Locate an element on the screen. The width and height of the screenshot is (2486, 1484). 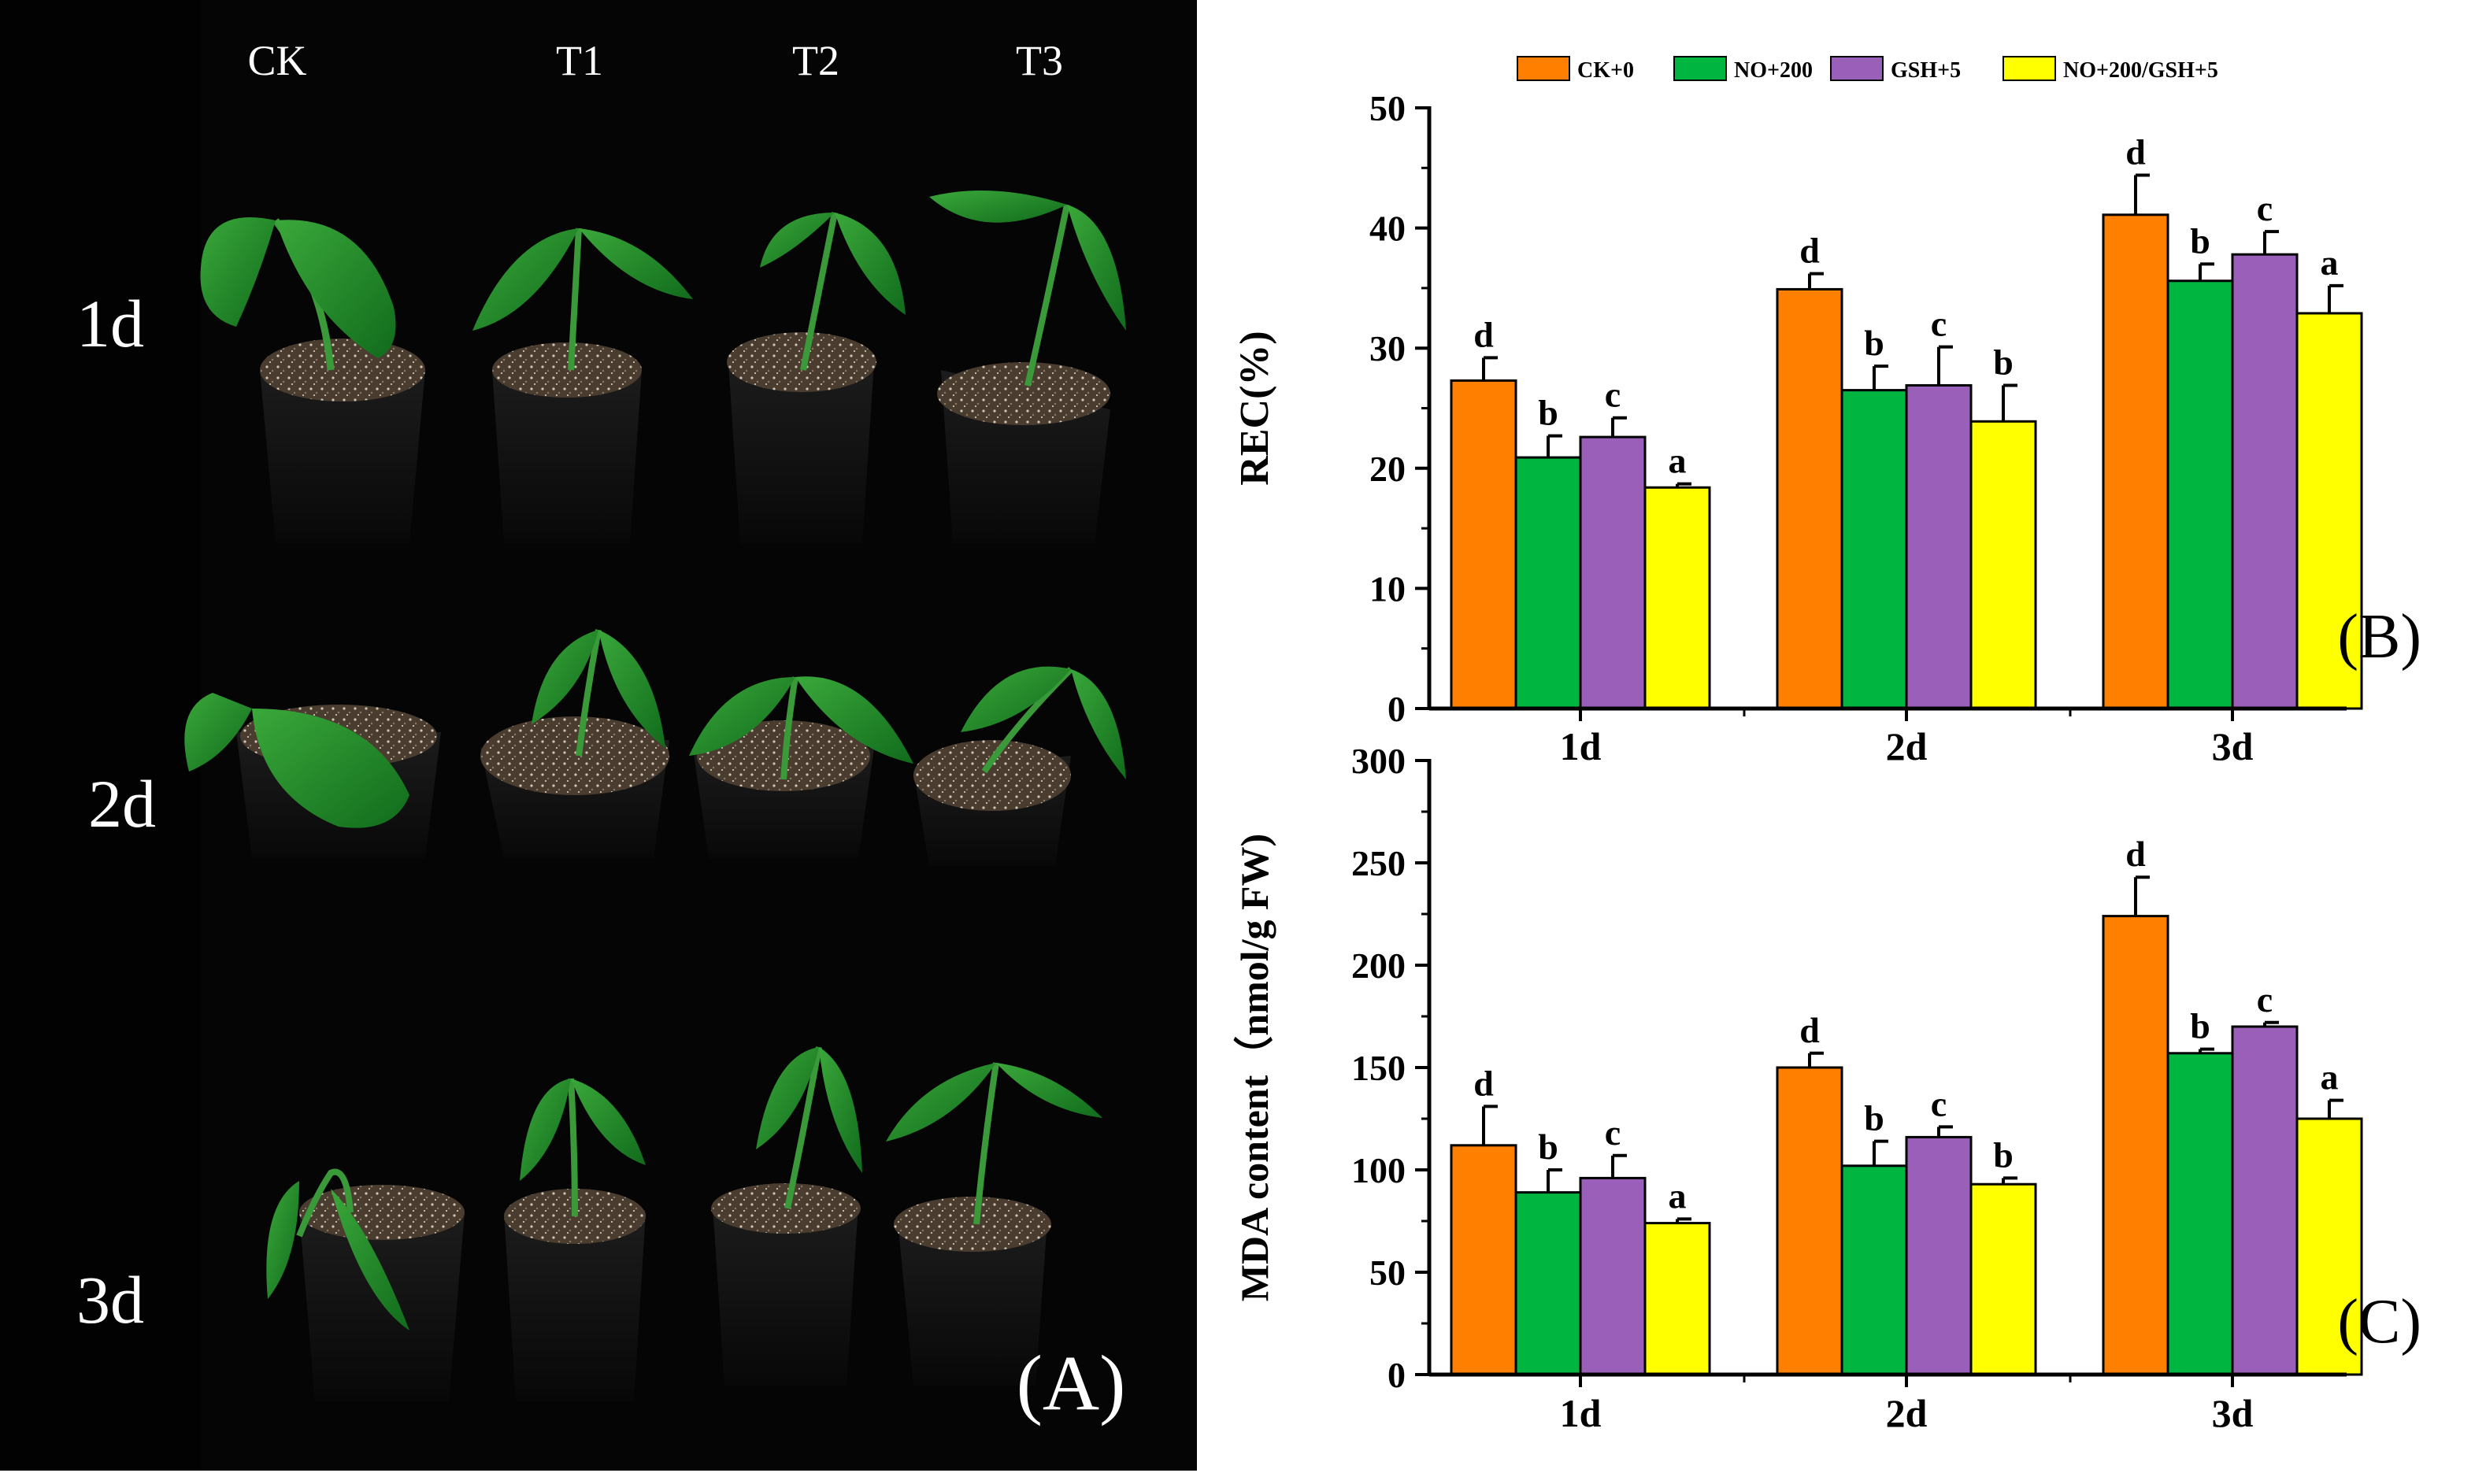
row-label-2d: 2d is located at coordinates (122, 804).